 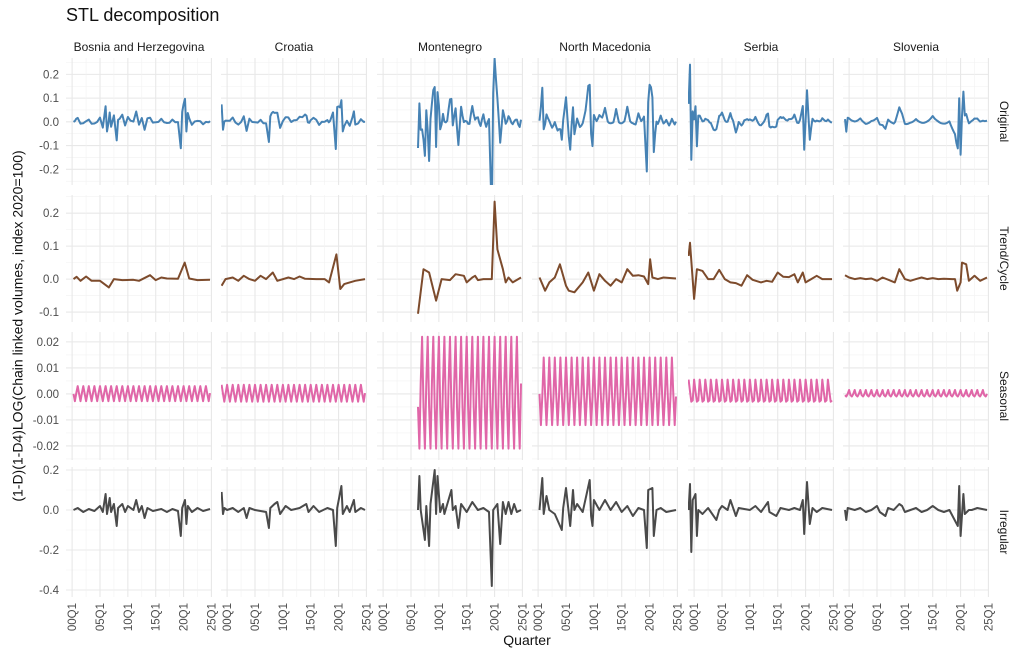 I want to click on facet-strip-irregular: Irregular, so click(x=1004, y=532).